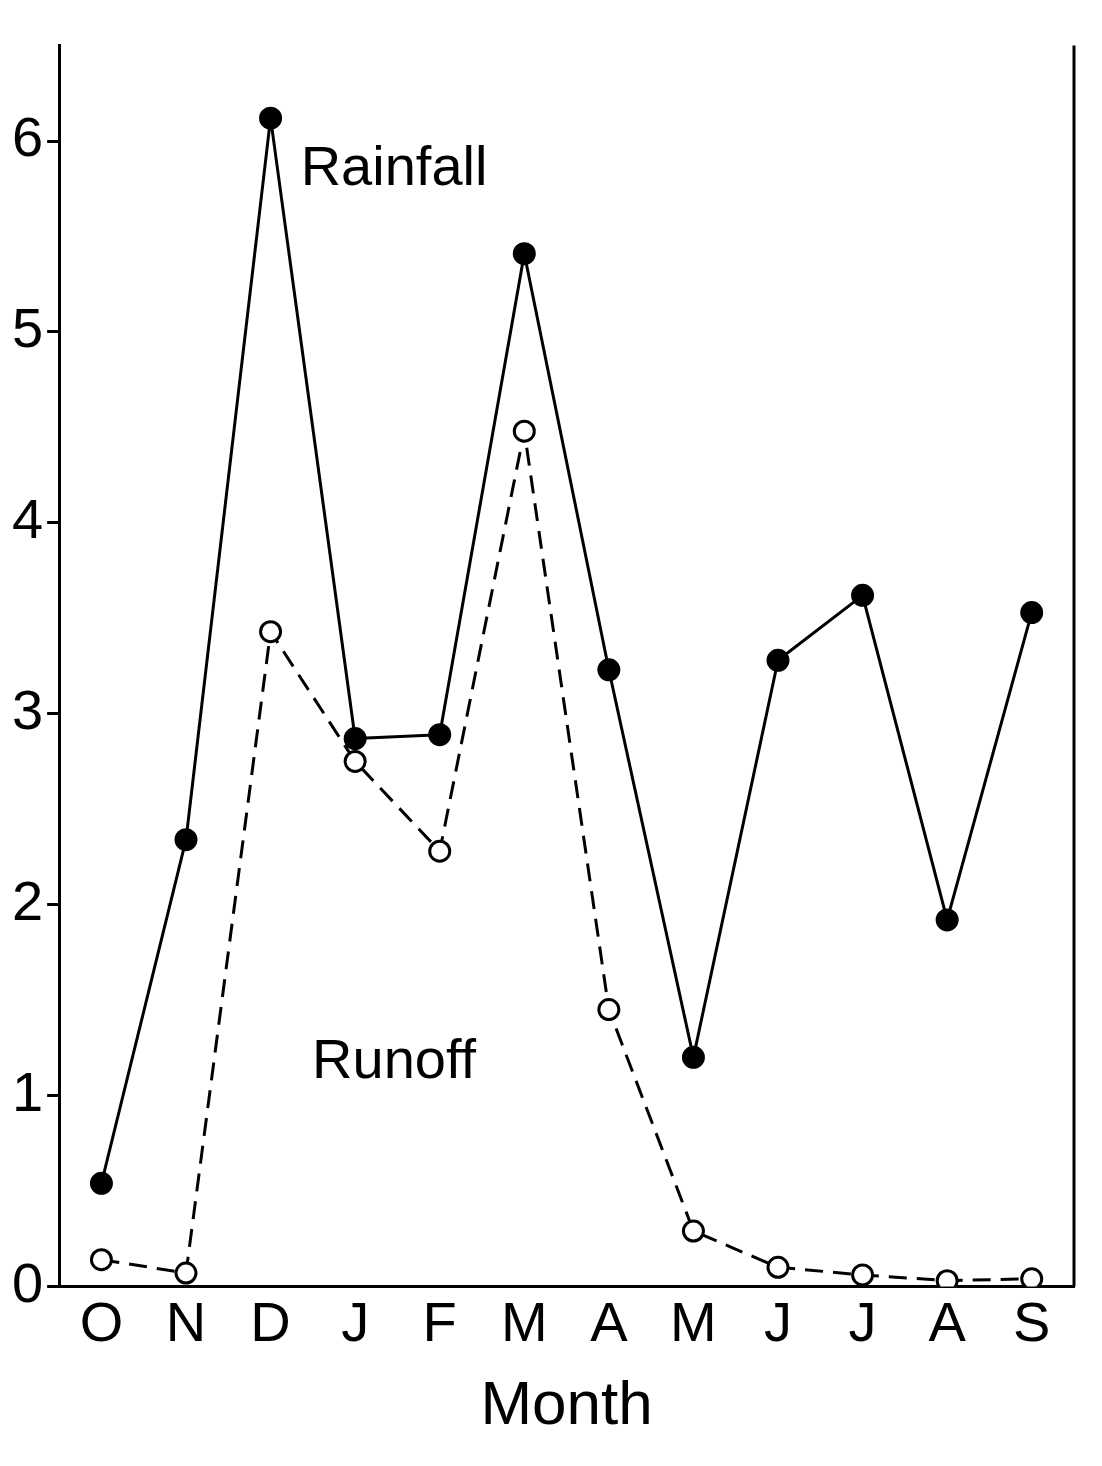 This screenshot has width=1102, height=1466. What do you see at coordinates (439, 1322) in the screenshot?
I see `x-tick-label: F` at bounding box center [439, 1322].